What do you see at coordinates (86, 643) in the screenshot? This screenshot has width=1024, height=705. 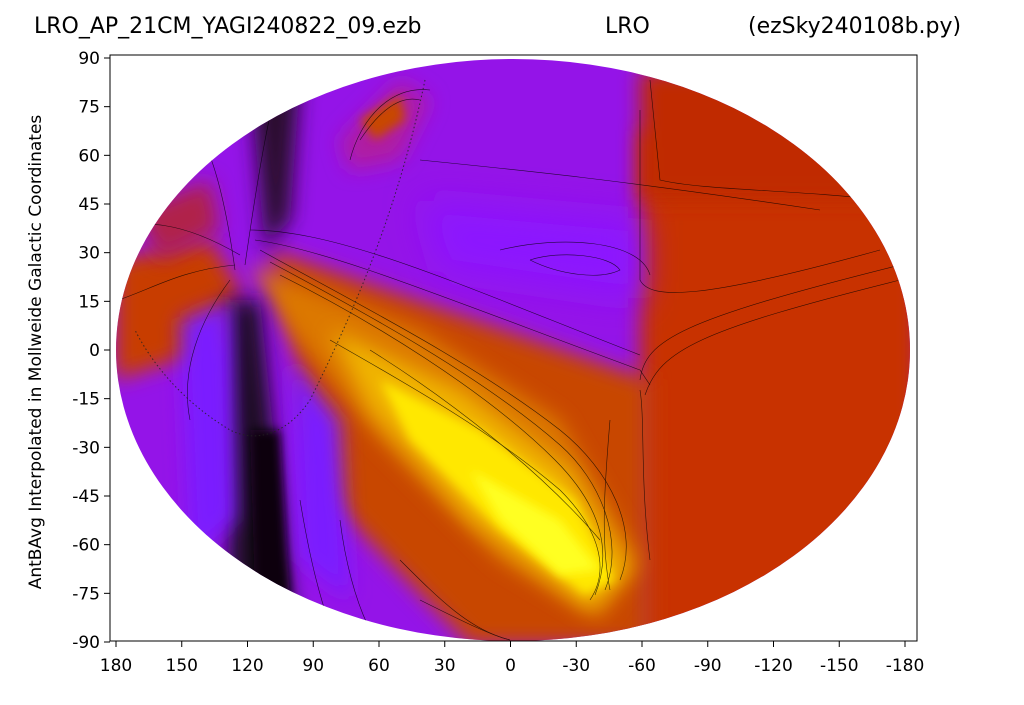 I see `y-tick-label: -90` at bounding box center [86, 643].